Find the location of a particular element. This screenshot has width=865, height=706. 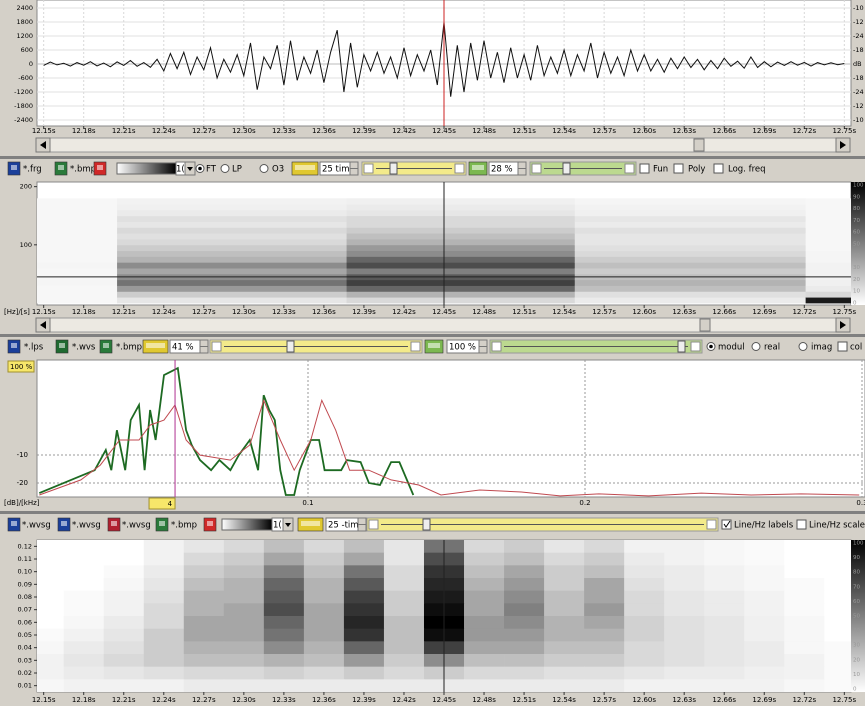

toolbar-label: Line/Hz scale is located at coordinates (837, 526).